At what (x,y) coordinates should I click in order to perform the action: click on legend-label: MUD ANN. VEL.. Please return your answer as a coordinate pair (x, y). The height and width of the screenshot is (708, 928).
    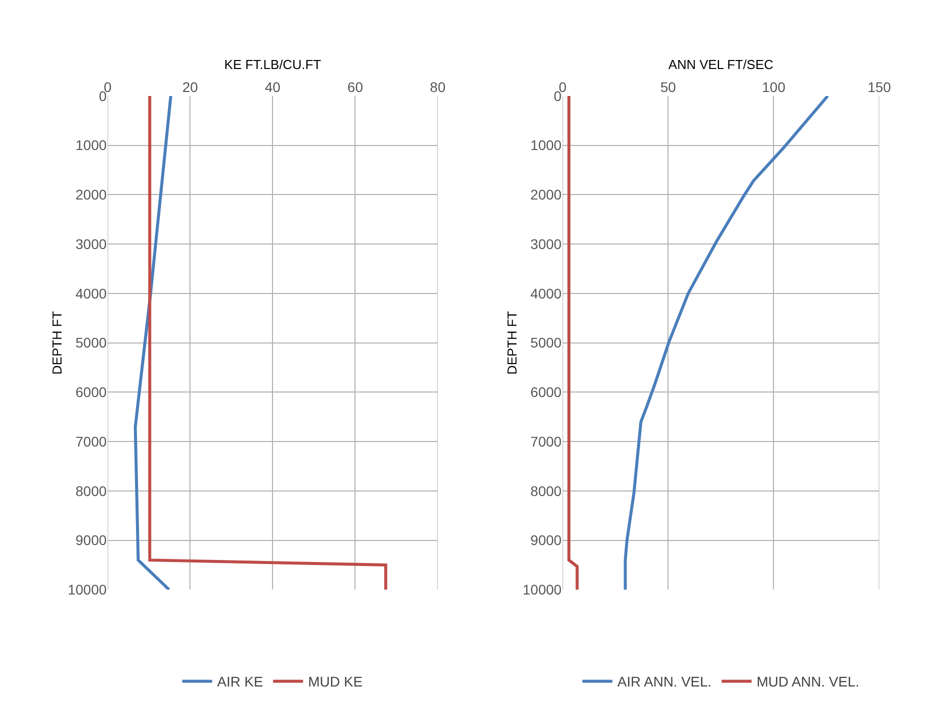
    Looking at the image, I should click on (808, 682).